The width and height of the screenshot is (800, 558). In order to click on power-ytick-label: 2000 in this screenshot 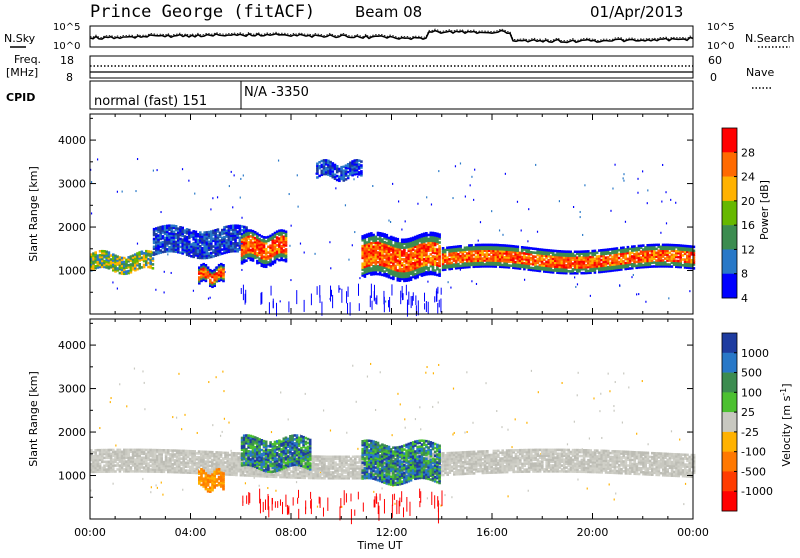, I will do `click(72, 227)`.